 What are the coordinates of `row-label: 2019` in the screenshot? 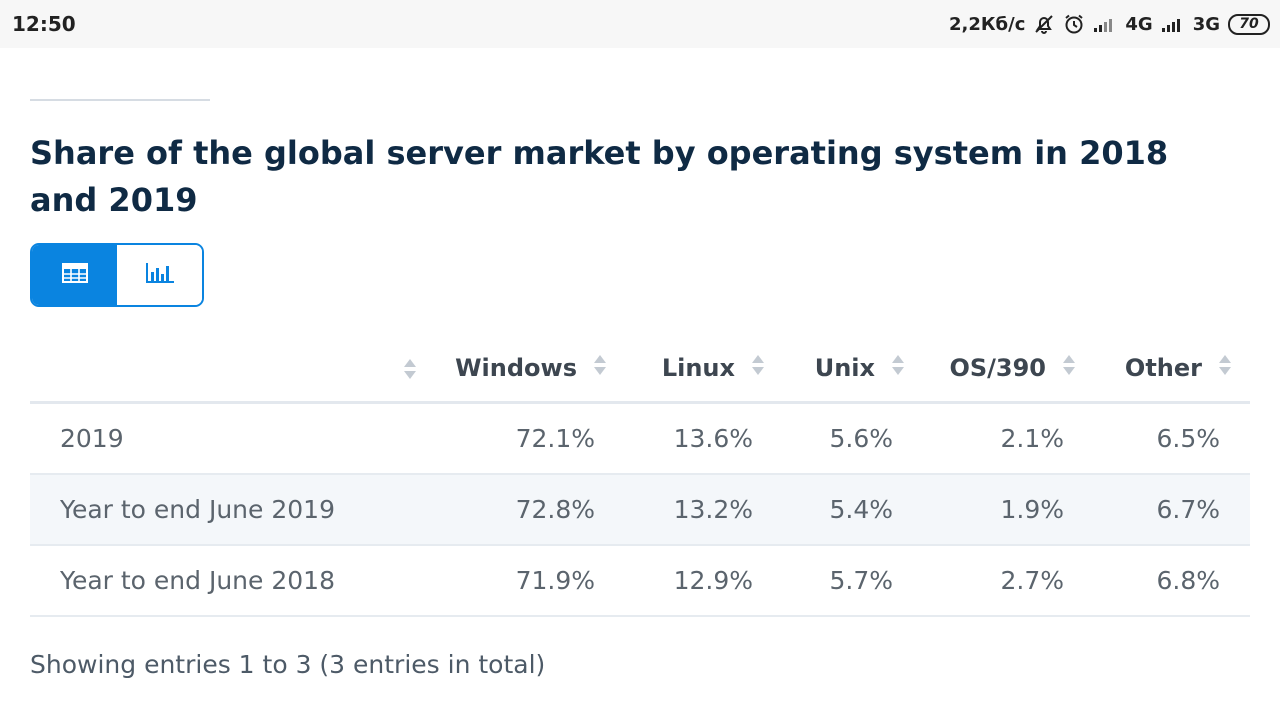 It's located at (232, 438).